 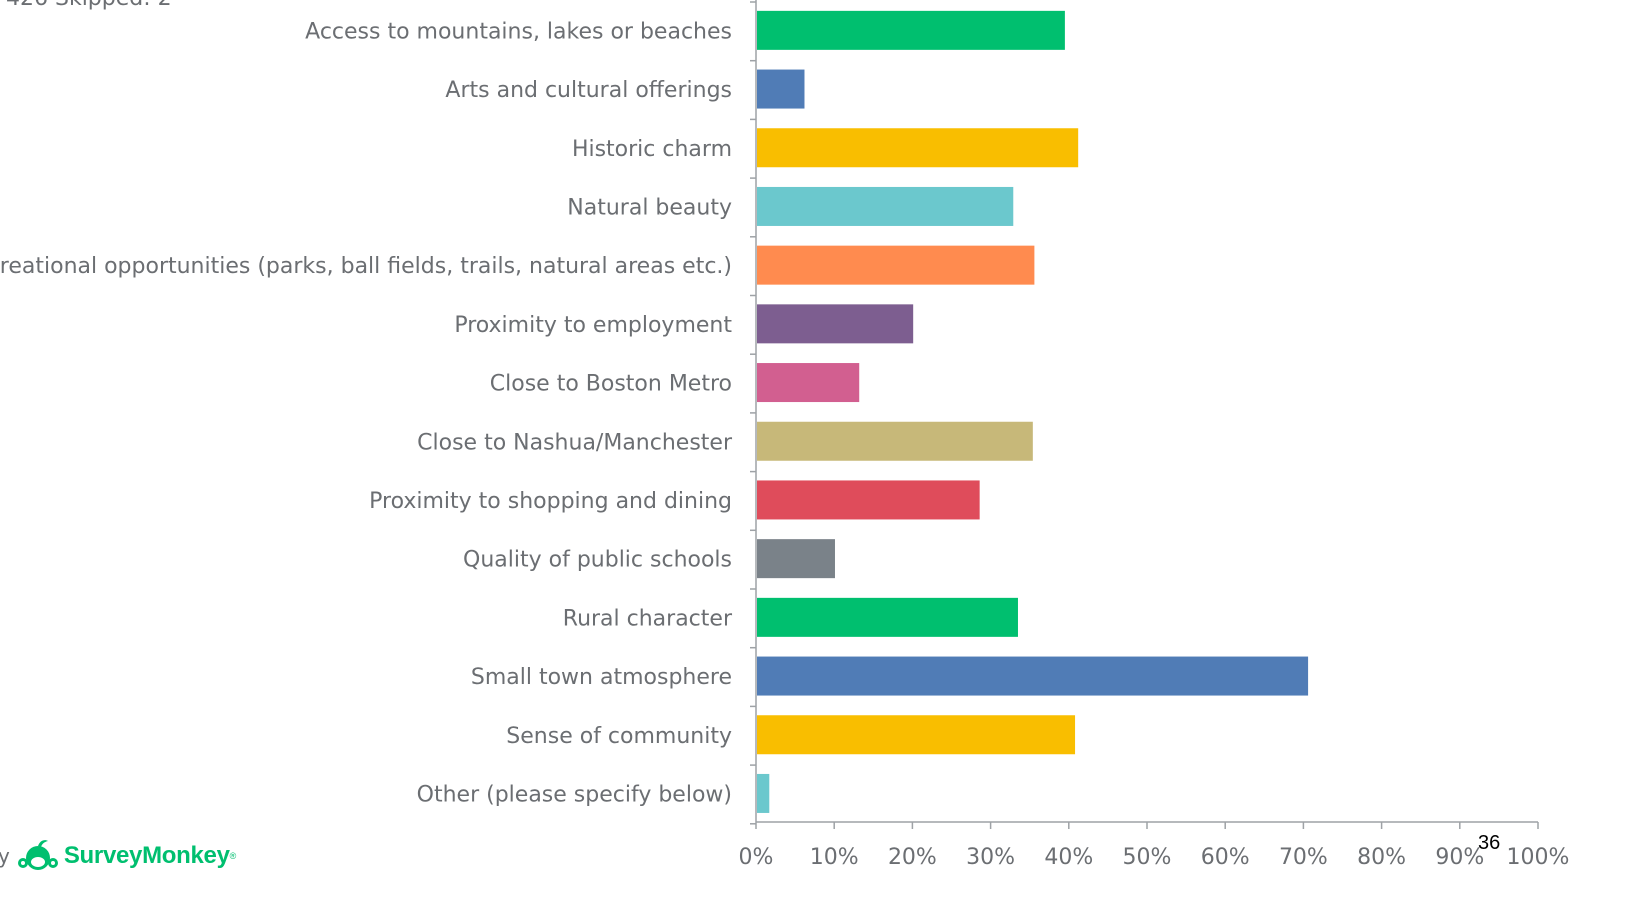 I want to click on x-tick-label: 20%, so click(x=912, y=857).